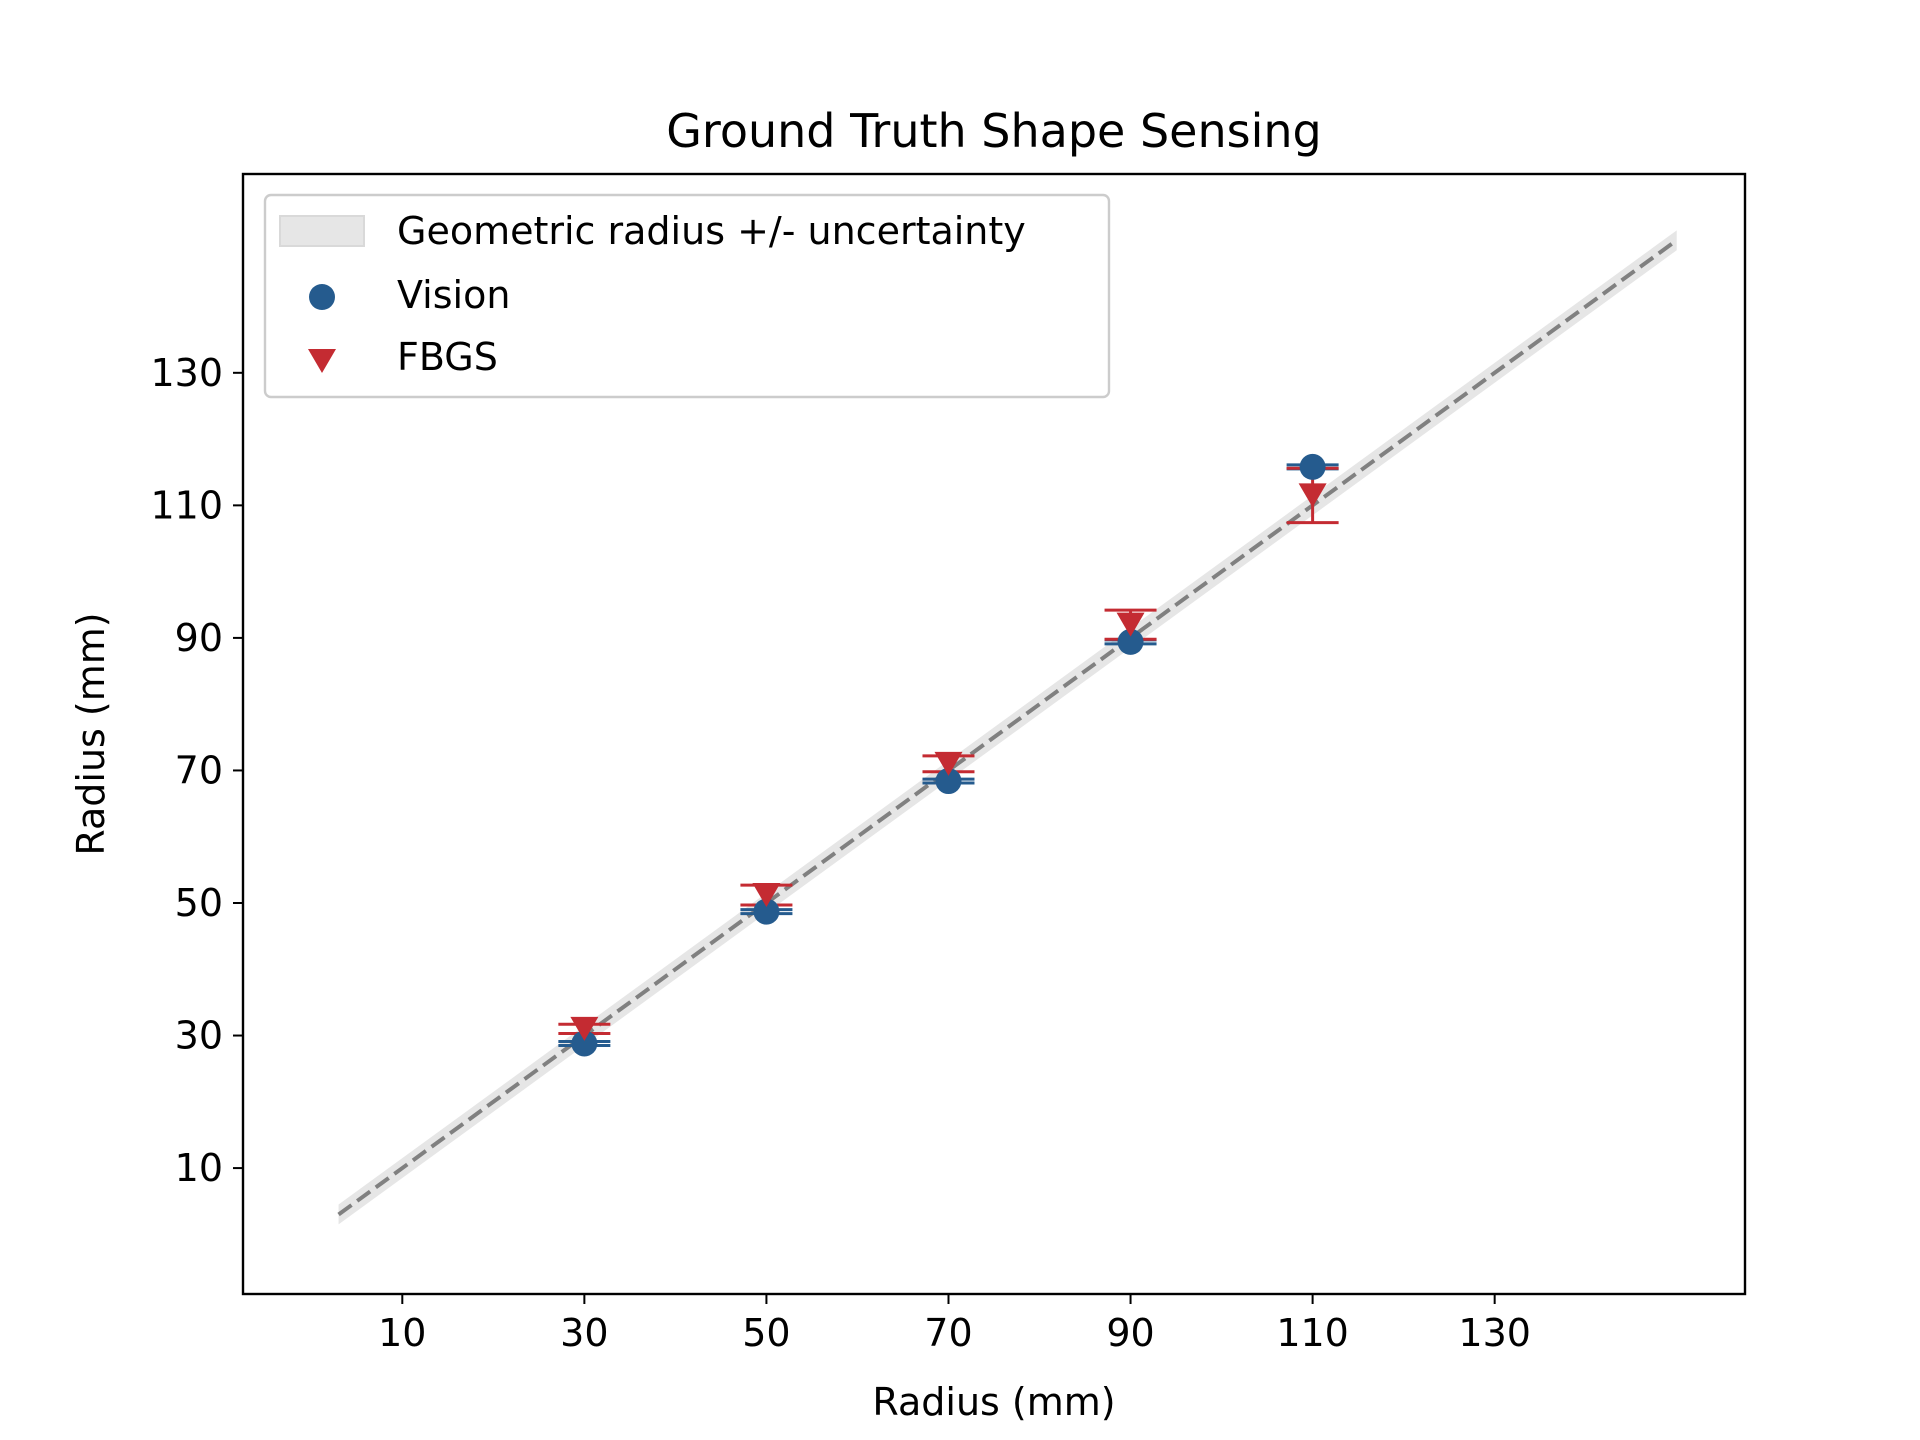 Image resolution: width=1920 pixels, height=1440 pixels. What do you see at coordinates (711, 231) in the screenshot?
I see `legend-label-reference: Geometric radius +/- uncertainty` at bounding box center [711, 231].